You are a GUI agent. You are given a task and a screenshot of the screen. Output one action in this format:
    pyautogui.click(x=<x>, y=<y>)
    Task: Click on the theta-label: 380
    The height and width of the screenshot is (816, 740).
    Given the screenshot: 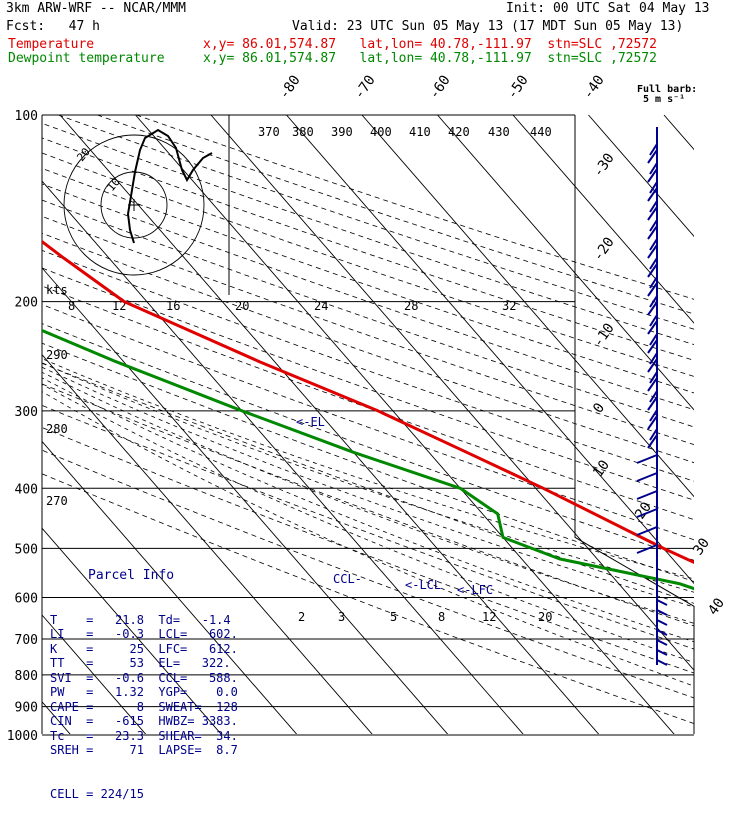 What is the action you would take?
    pyautogui.click(x=303, y=132)
    